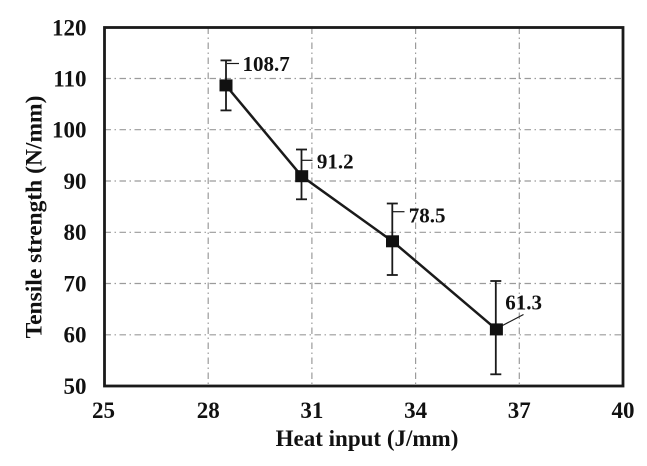 This screenshot has height=466, width=647. Describe the element at coordinates (69, 78) in the screenshot. I see `svg-text: 110` at that location.